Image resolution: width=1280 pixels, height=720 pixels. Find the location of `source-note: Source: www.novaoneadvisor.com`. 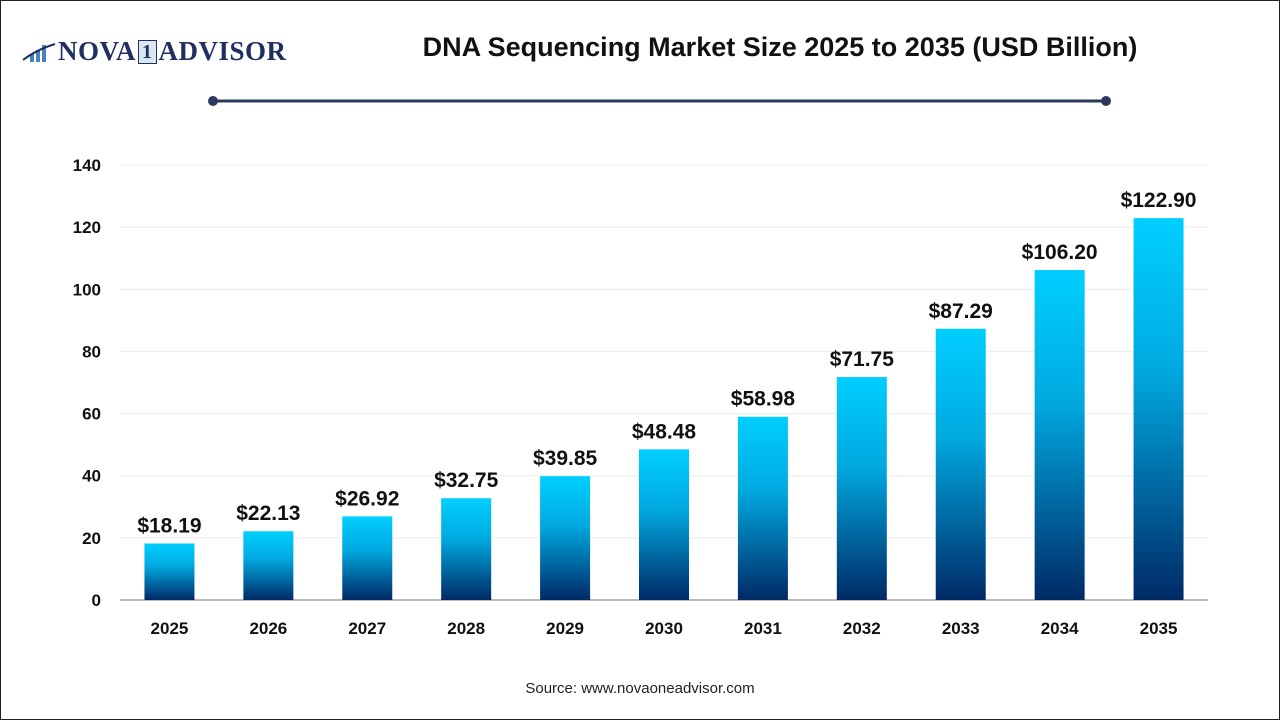

source-note: Source: www.novaoneadvisor.com is located at coordinates (640, 688).